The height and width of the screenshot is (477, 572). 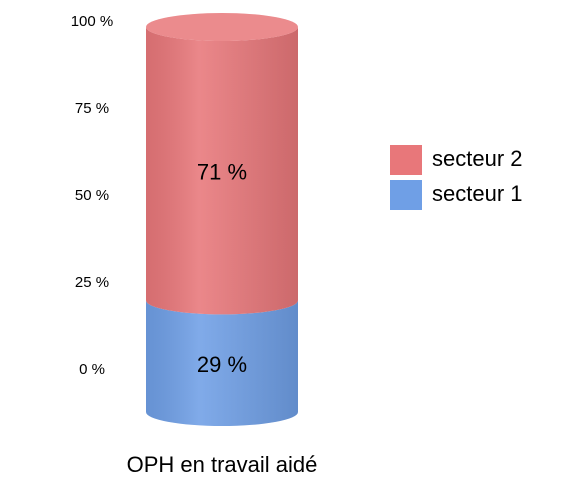 I want to click on value-label: 71 %, so click(x=222, y=171).